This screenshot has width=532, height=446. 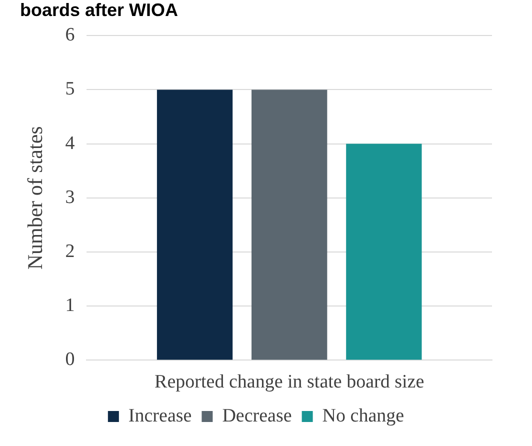 I want to click on y-tick-label: 5, so click(x=70, y=89).